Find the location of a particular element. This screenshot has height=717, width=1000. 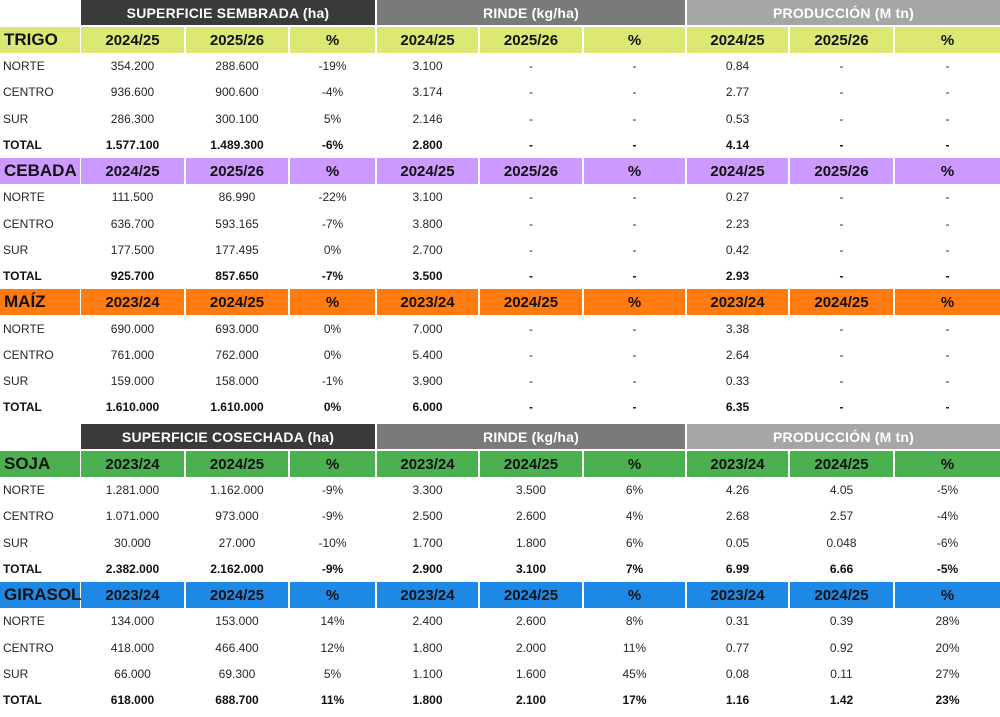

table-cell: 8% is located at coordinates (634, 621).